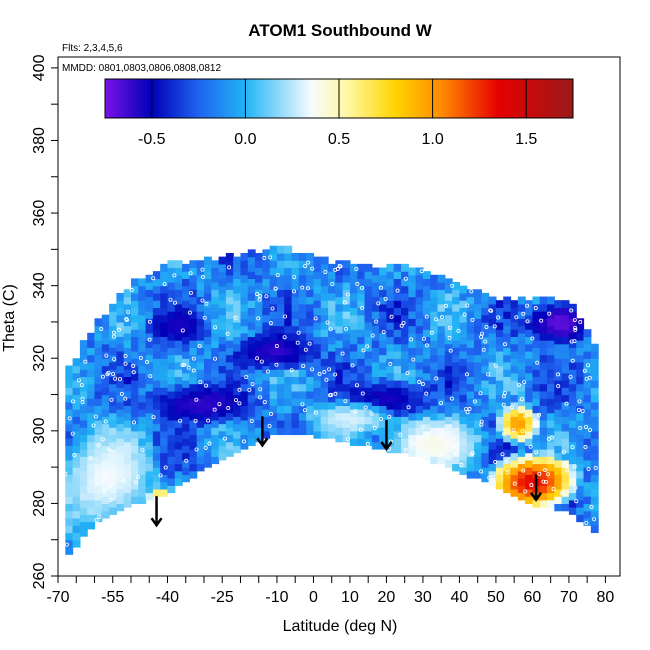  Describe the element at coordinates (387, 597) in the screenshot. I see `x-tick-label: 20` at that location.